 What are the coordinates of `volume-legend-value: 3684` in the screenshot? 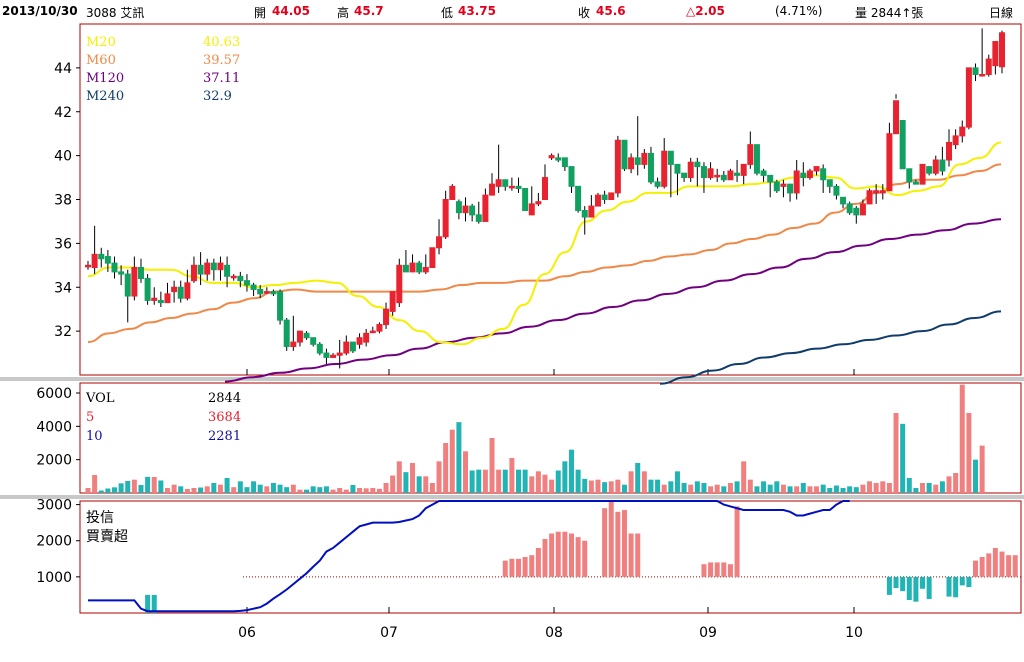 It's located at (224, 417).